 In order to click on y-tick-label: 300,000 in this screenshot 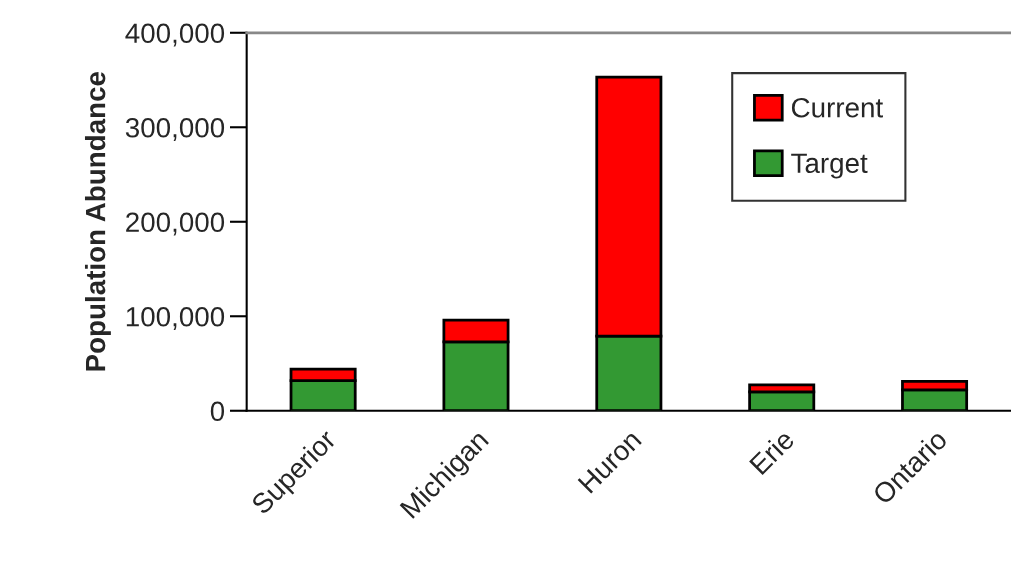, I will do `click(175, 129)`.